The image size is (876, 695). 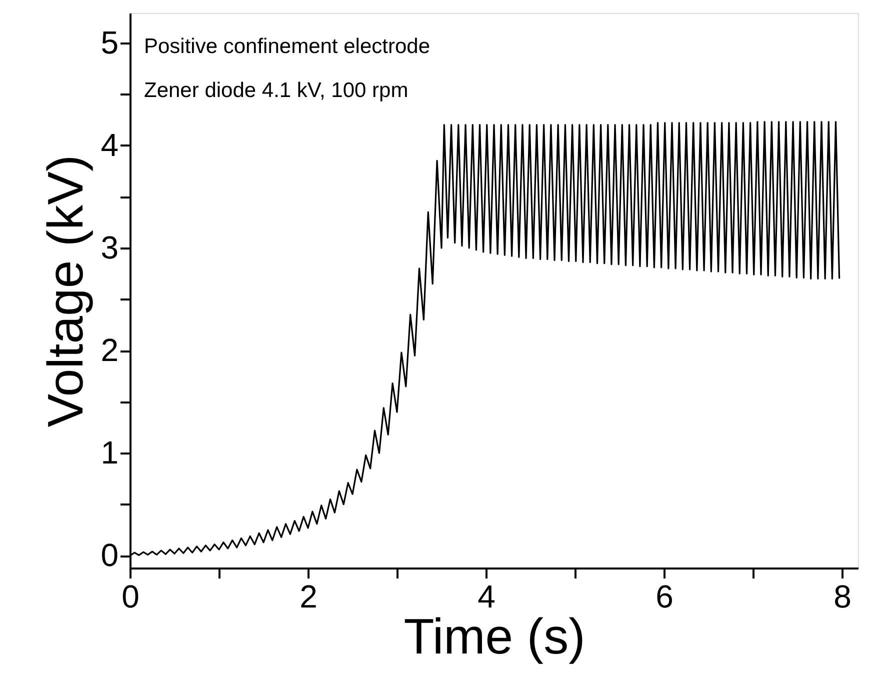 I want to click on y-axis-title: Voltage (kV), so click(x=66, y=291).